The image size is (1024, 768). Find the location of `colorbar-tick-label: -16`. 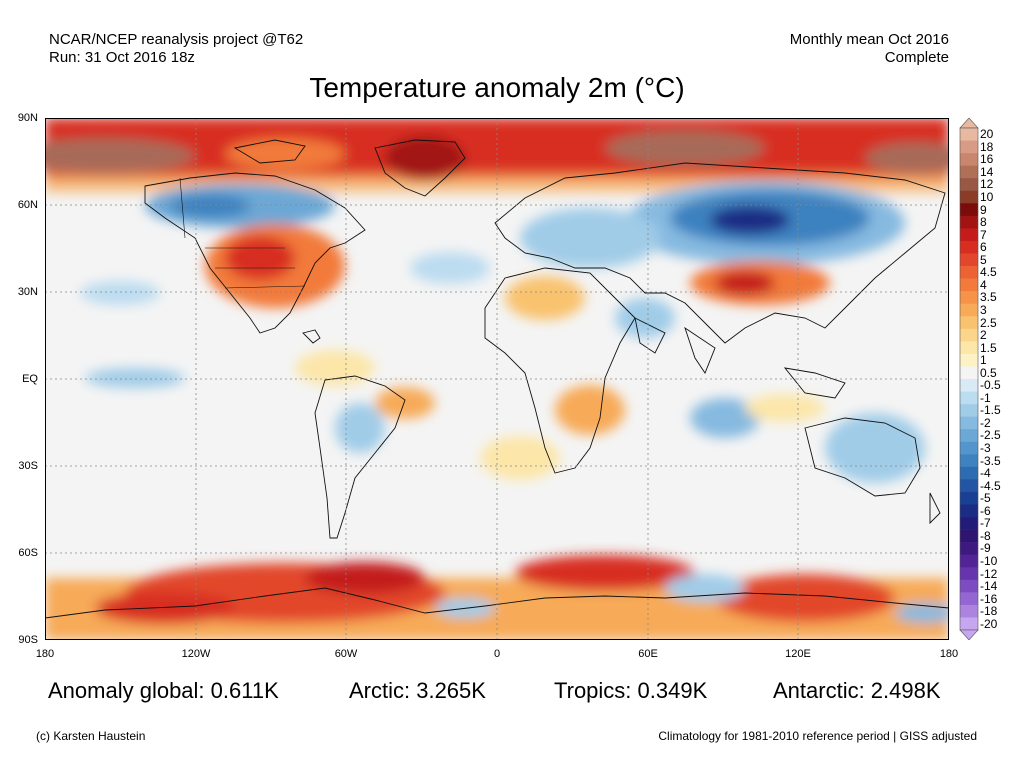

colorbar-tick-label: -16 is located at coordinates (989, 598).